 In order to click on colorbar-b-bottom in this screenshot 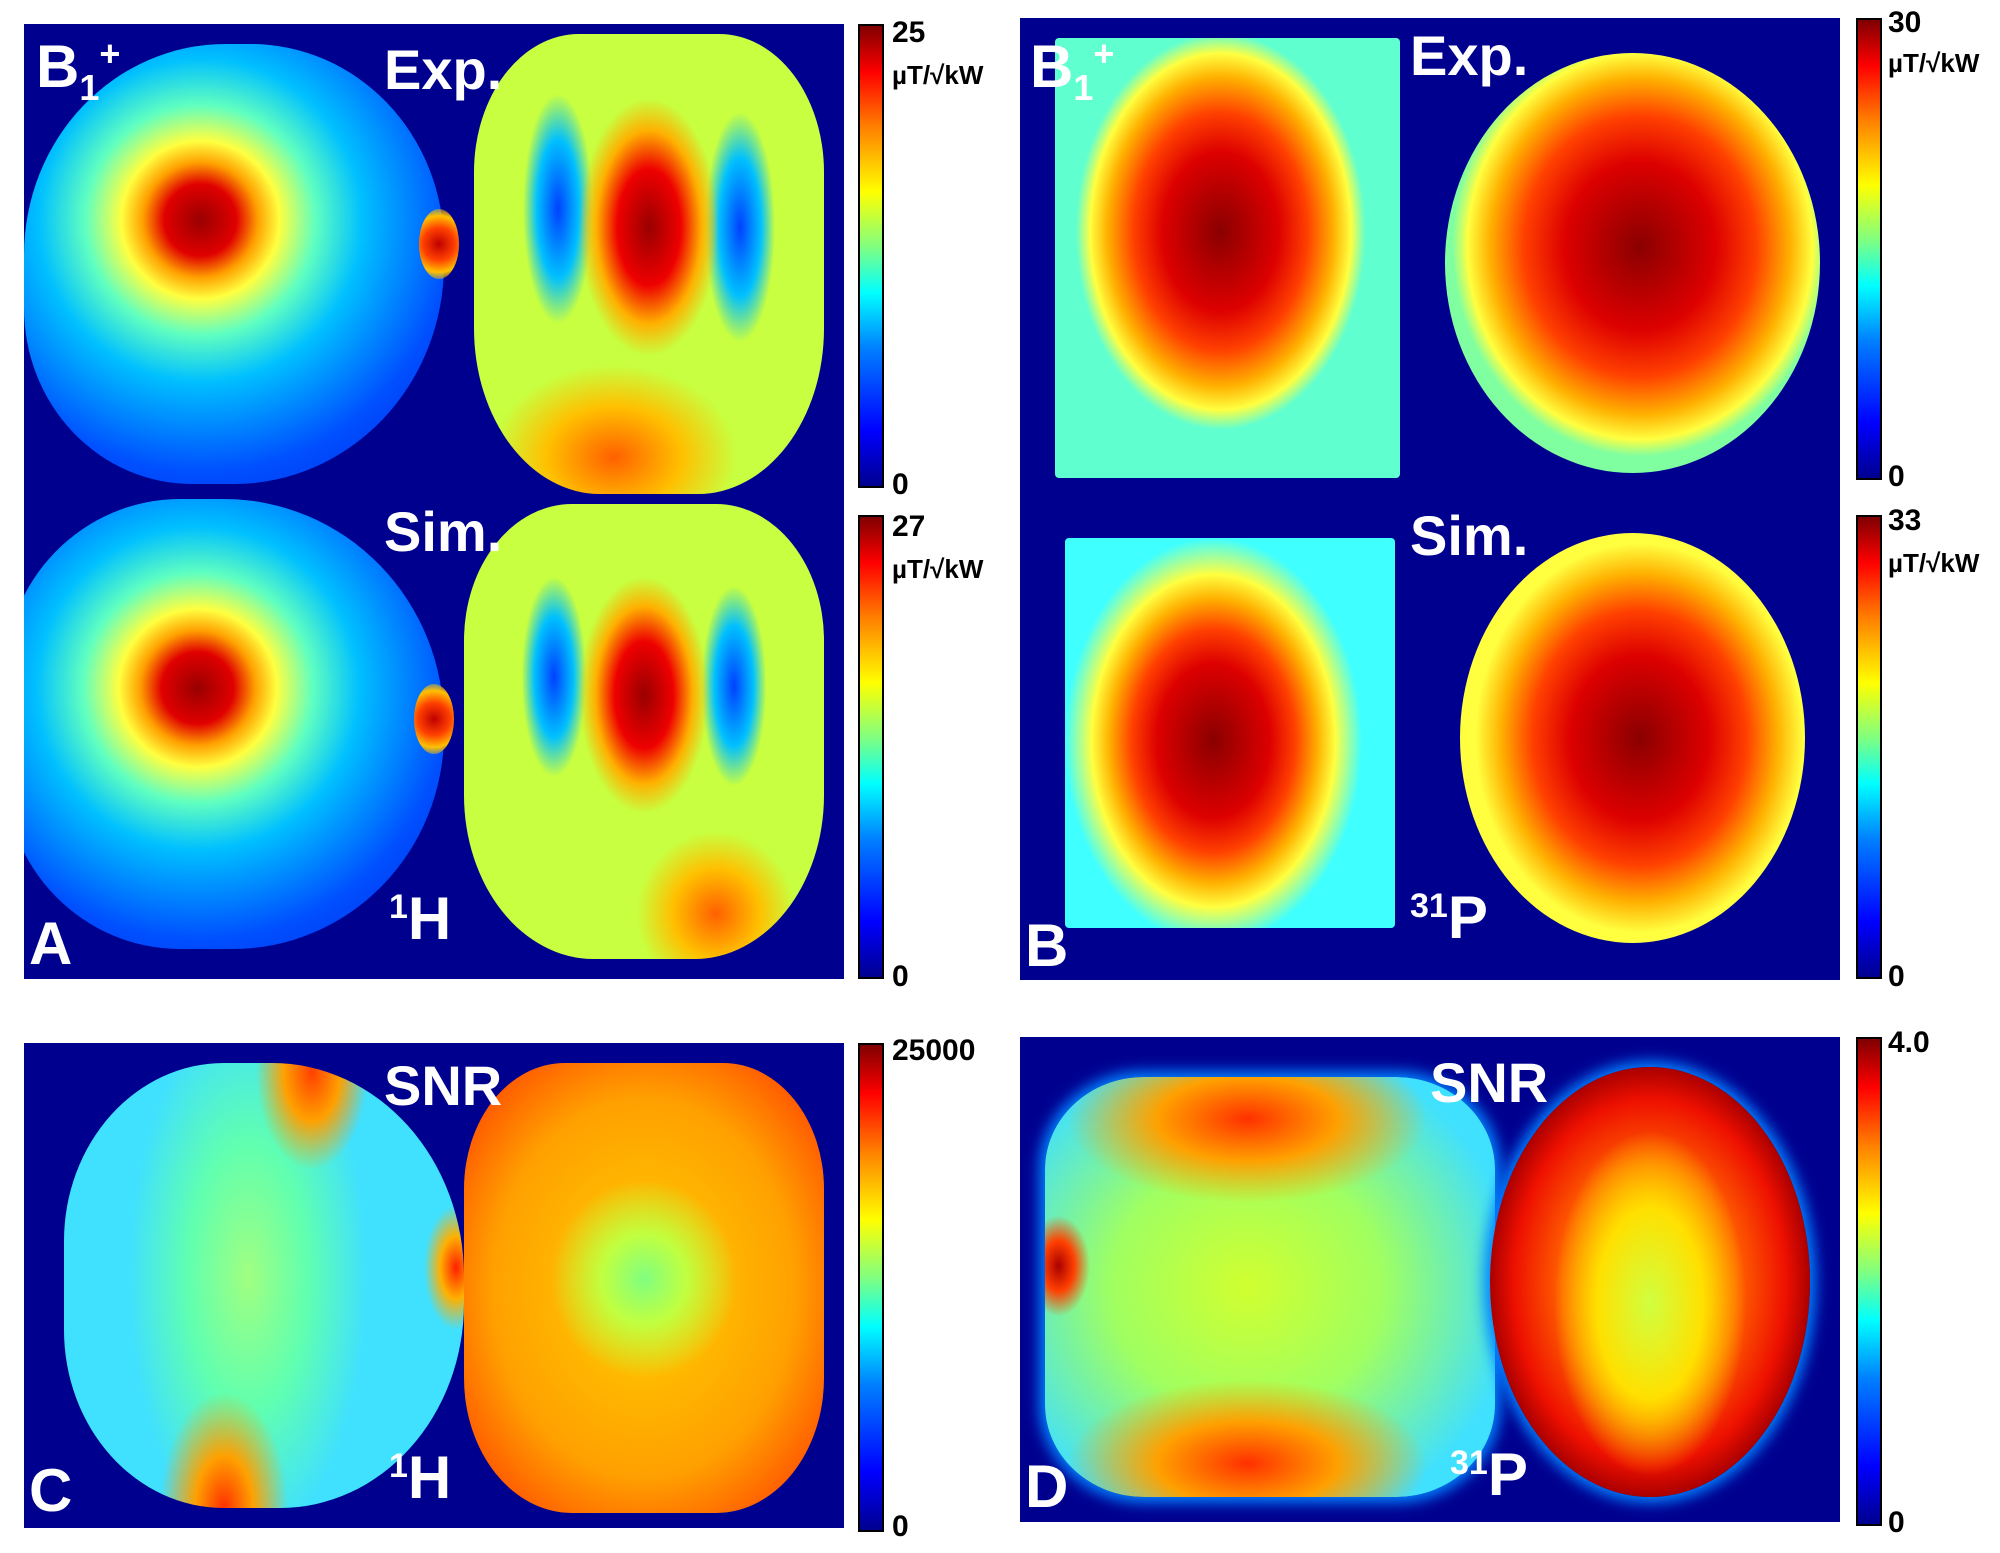, I will do `click(1869, 747)`.